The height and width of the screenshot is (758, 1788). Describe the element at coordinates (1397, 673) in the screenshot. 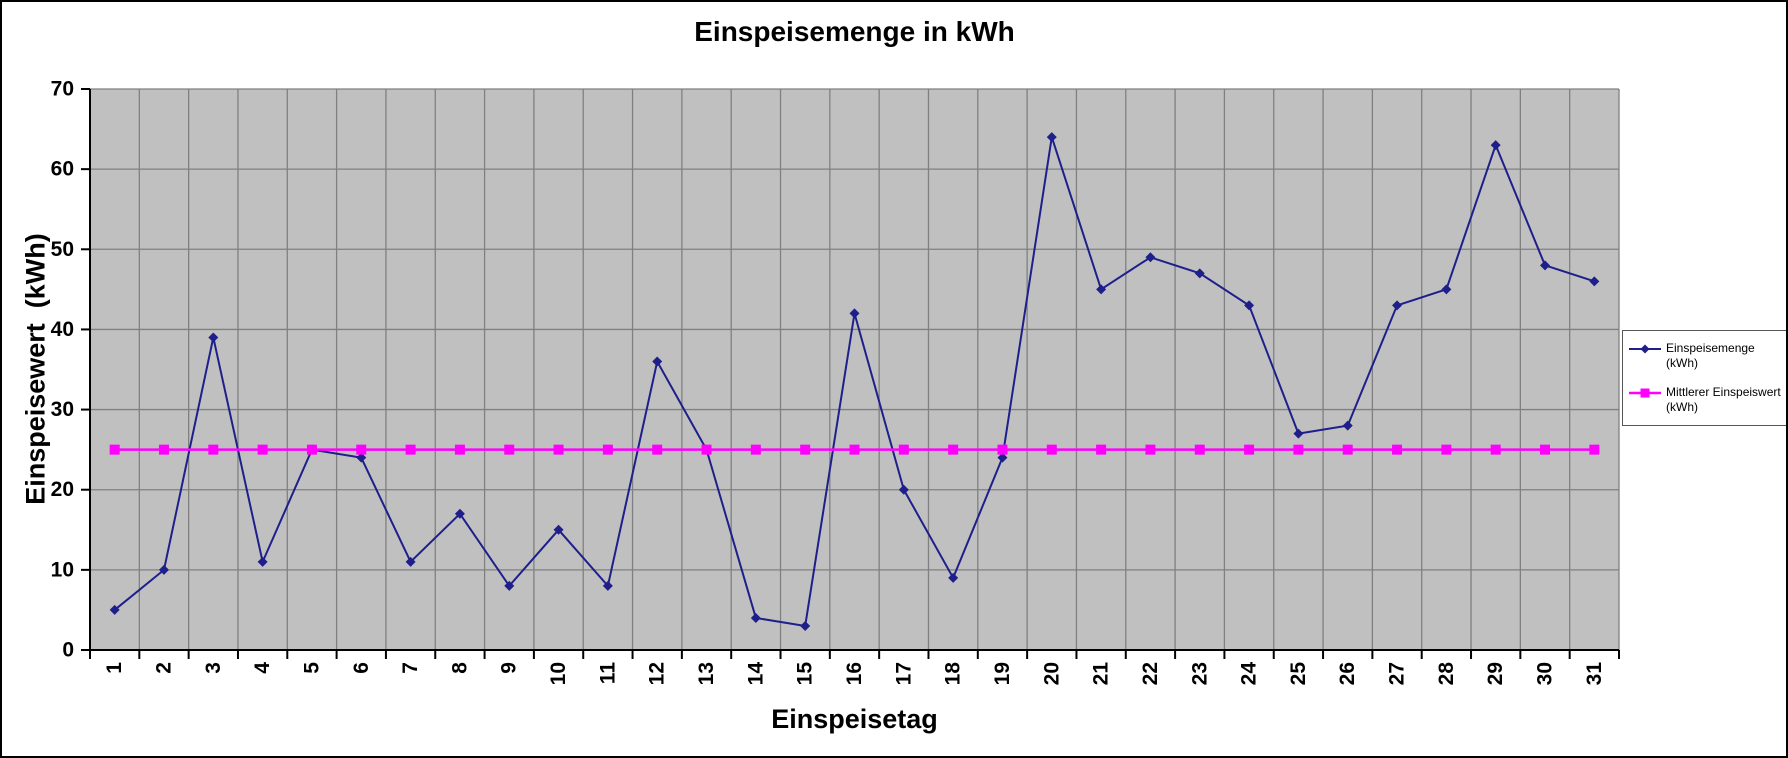

I see `x-tick-label: 27` at that location.